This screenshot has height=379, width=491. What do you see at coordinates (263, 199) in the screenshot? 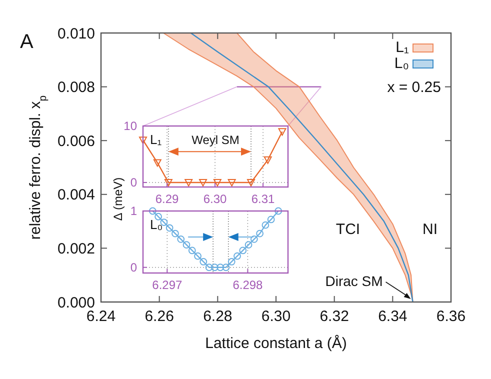
I see `x-tick-label: 6.31` at bounding box center [263, 199].